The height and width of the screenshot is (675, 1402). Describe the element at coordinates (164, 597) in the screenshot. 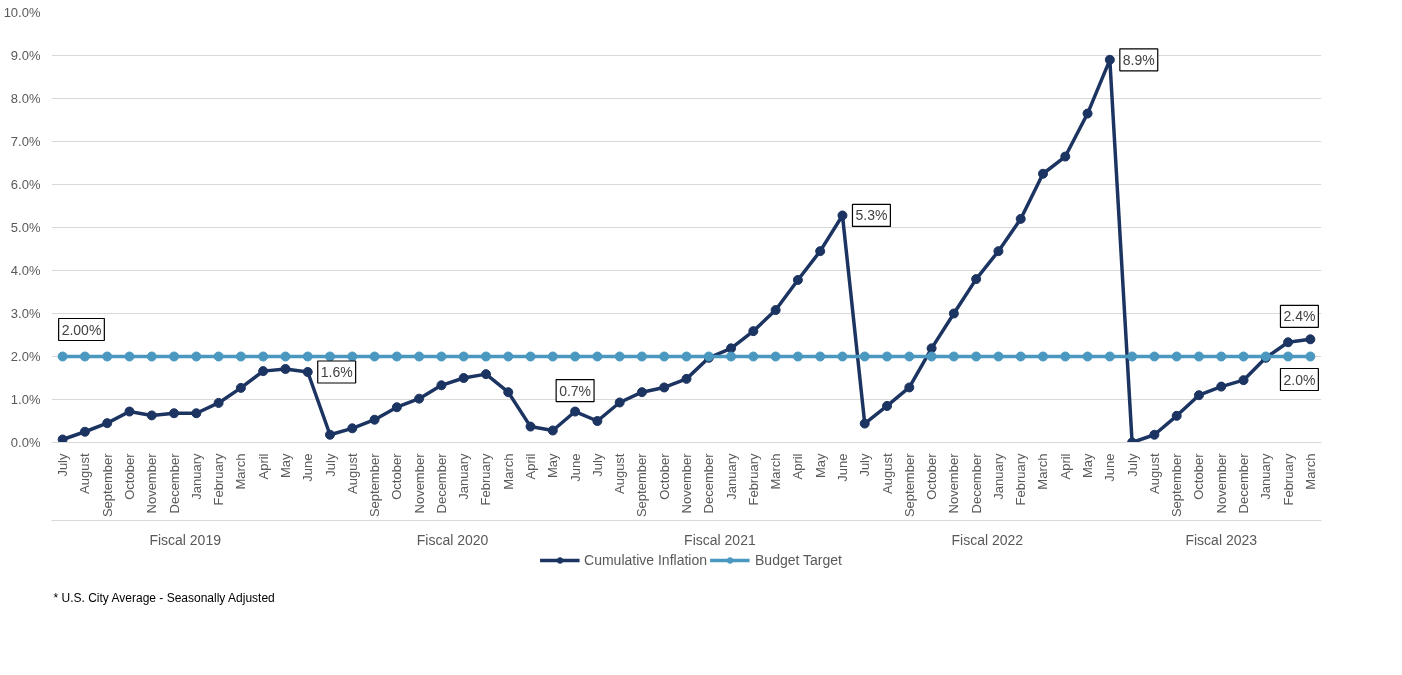

I see `text: * U.S. City Average - Seasonally Adjusted` at that location.